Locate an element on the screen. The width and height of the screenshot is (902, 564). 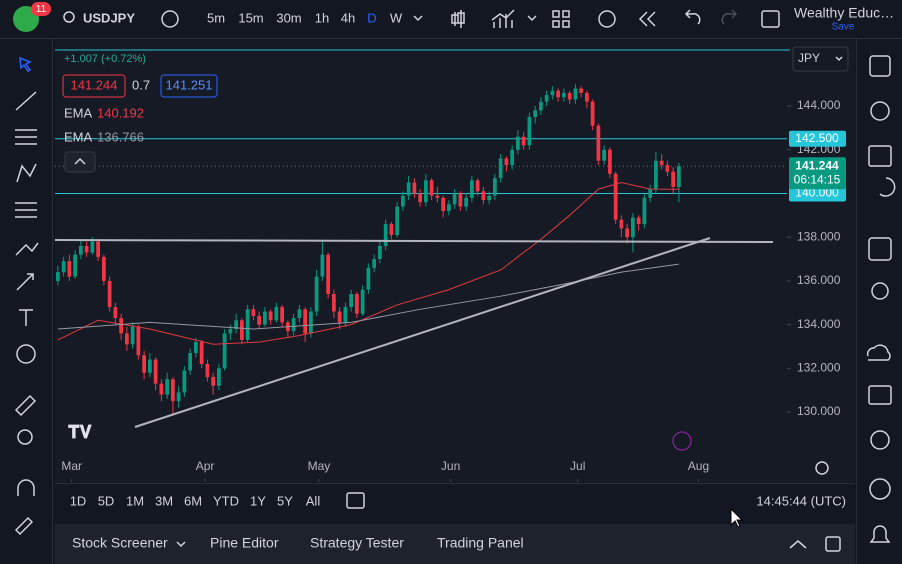
range-button: 5D is located at coordinates (106, 500).